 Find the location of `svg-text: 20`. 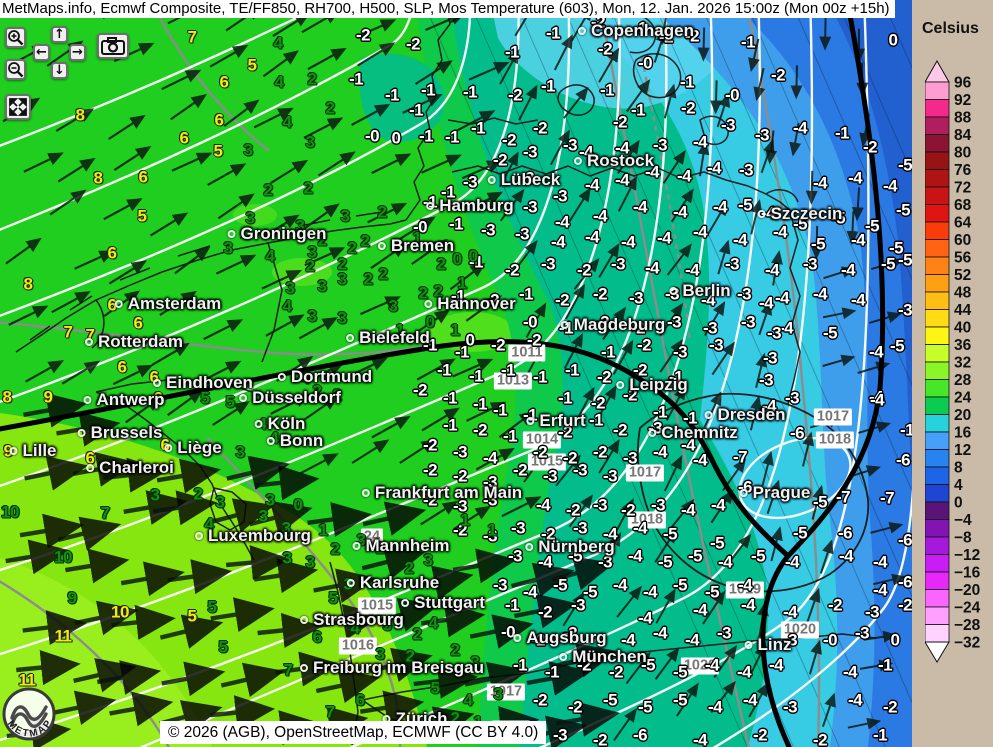

svg-text: 20 is located at coordinates (962, 415).